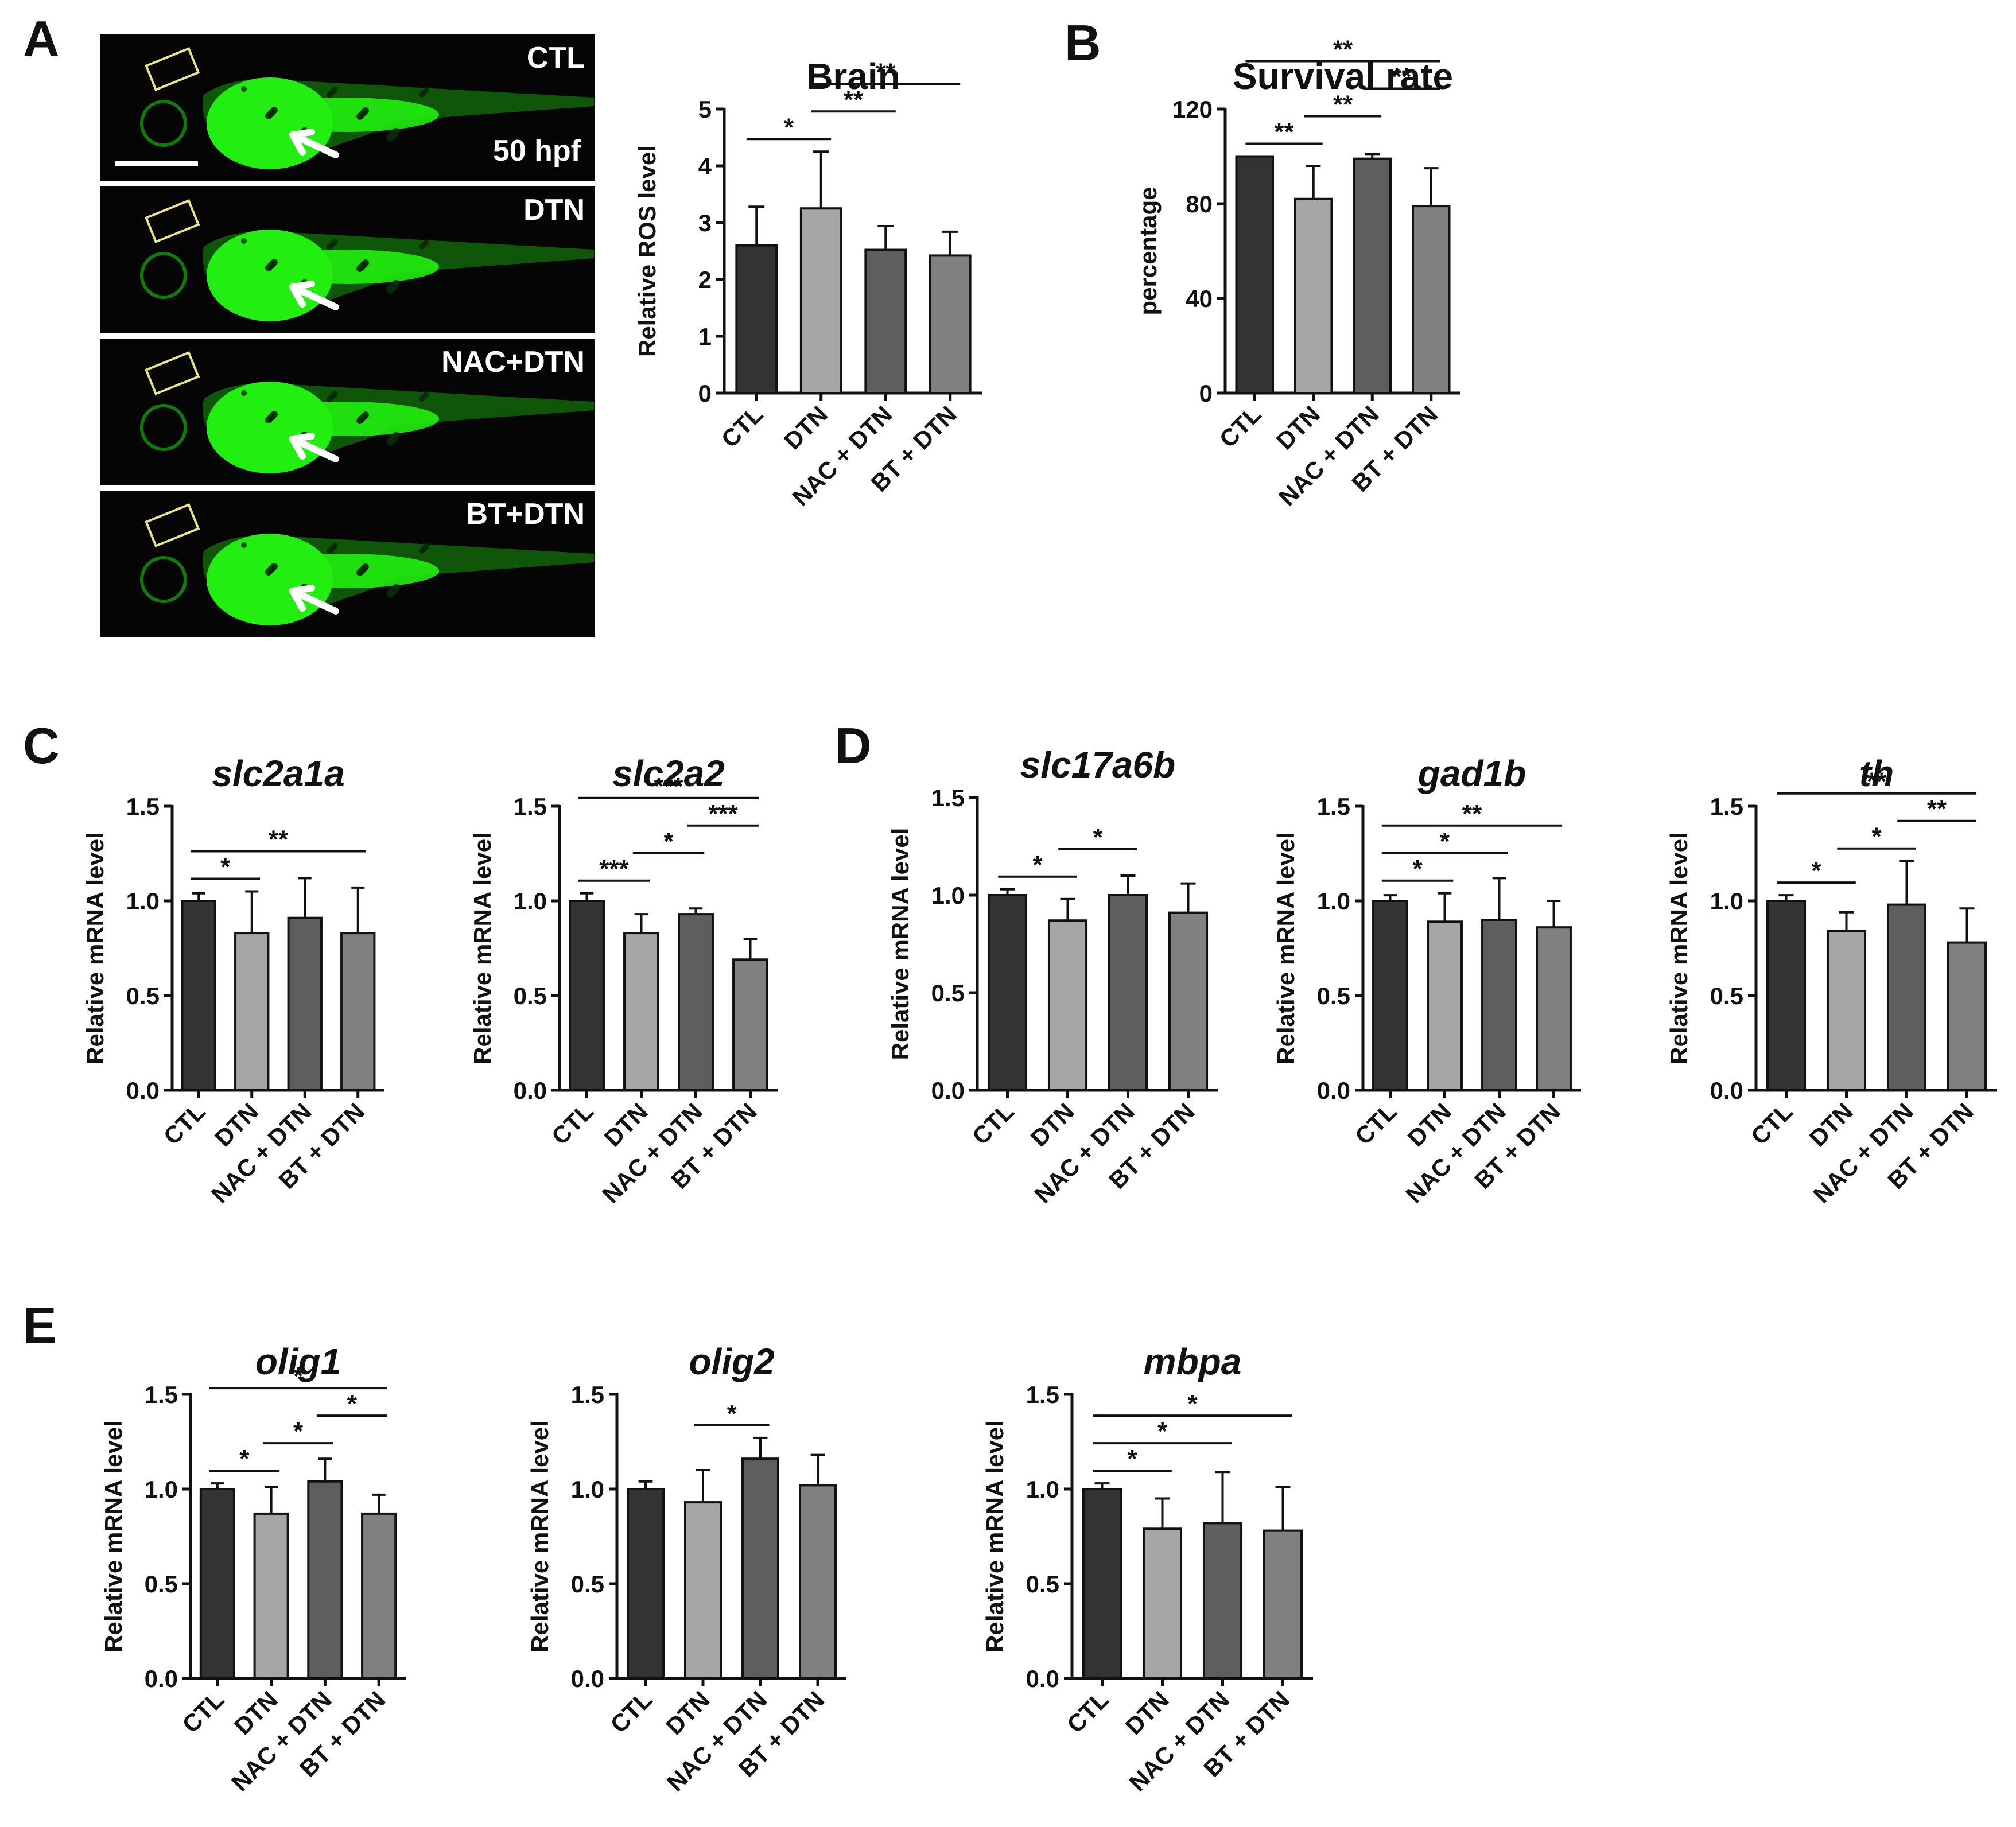 The width and height of the screenshot is (2016, 1827). What do you see at coordinates (298, 1362) in the screenshot?
I see `chart-title: olig1` at bounding box center [298, 1362].